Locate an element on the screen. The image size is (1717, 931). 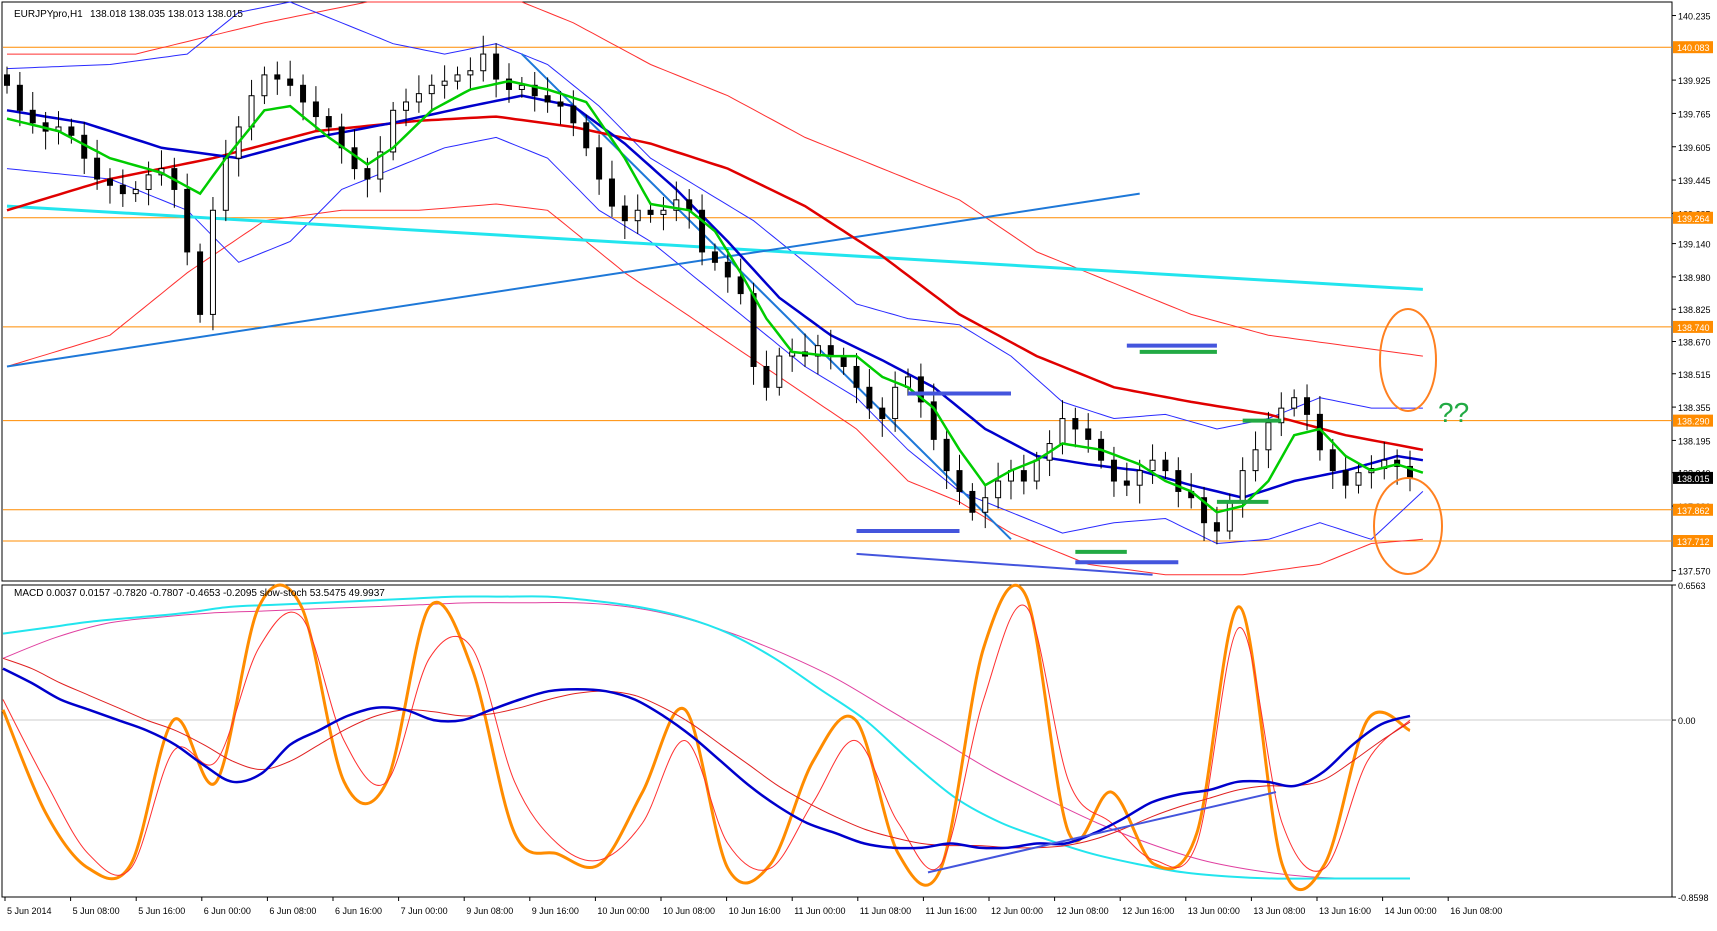
price-tick-label: 139.765 is located at coordinates (1694, 114).